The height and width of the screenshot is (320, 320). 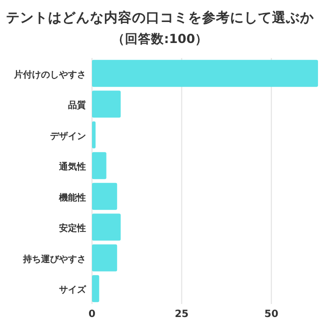 What do you see at coordinates (54, 259) in the screenshot?
I see `ytick: 持ち運びやすさ` at bounding box center [54, 259].